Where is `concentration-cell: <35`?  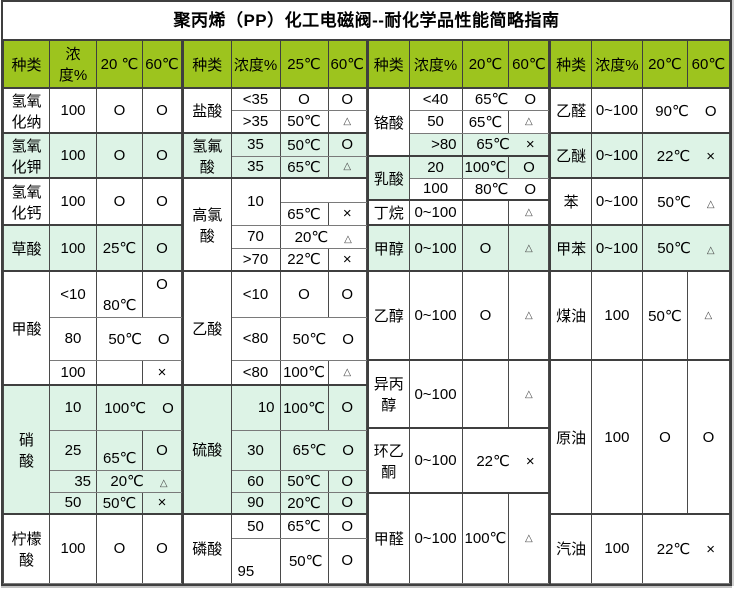
concentration-cell: <35 is located at coordinates (255, 99).